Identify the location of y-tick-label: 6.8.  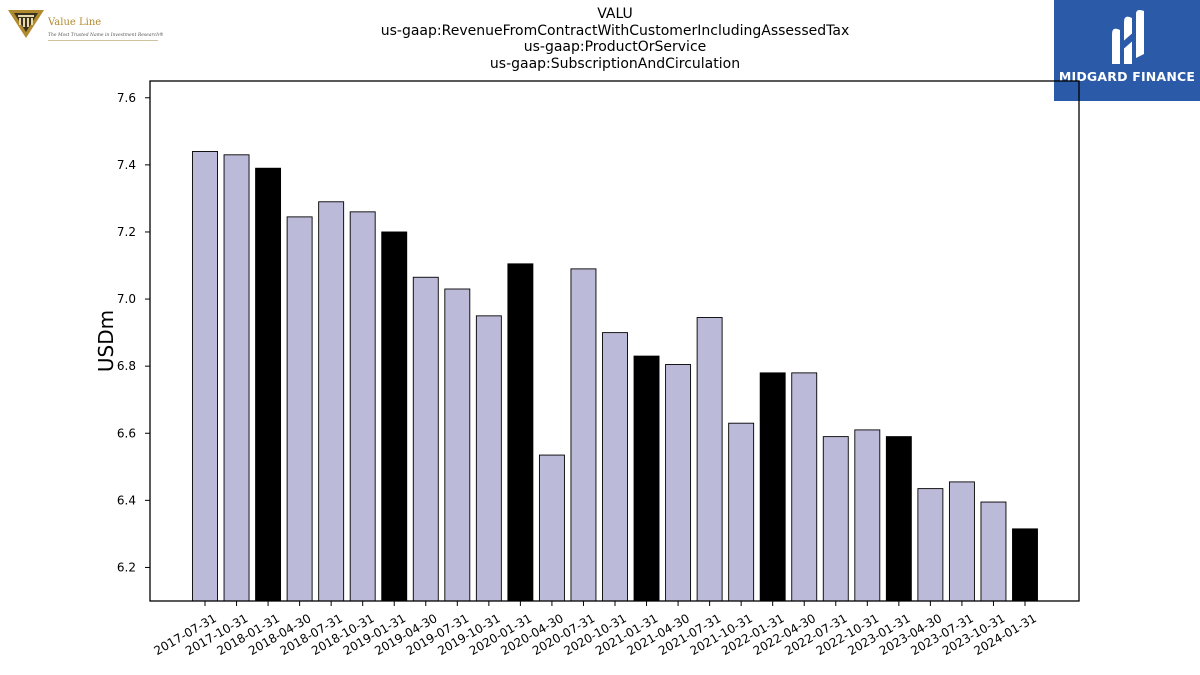
(126, 366).